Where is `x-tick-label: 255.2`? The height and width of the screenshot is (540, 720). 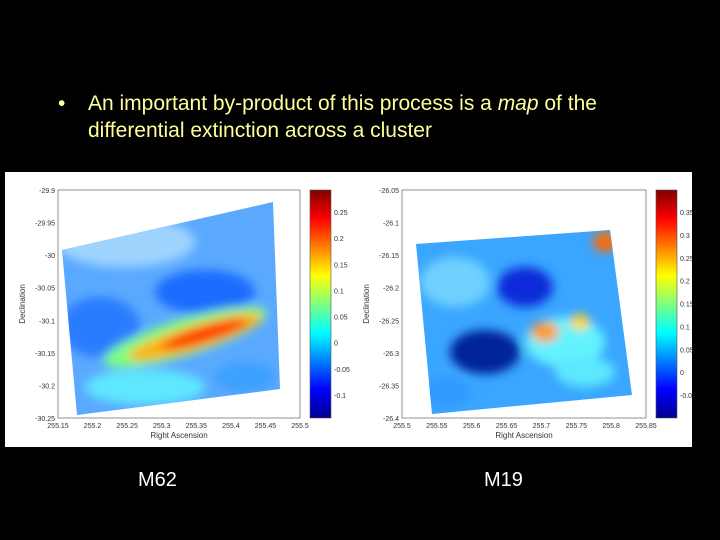
x-tick-label: 255.2 is located at coordinates (93, 426).